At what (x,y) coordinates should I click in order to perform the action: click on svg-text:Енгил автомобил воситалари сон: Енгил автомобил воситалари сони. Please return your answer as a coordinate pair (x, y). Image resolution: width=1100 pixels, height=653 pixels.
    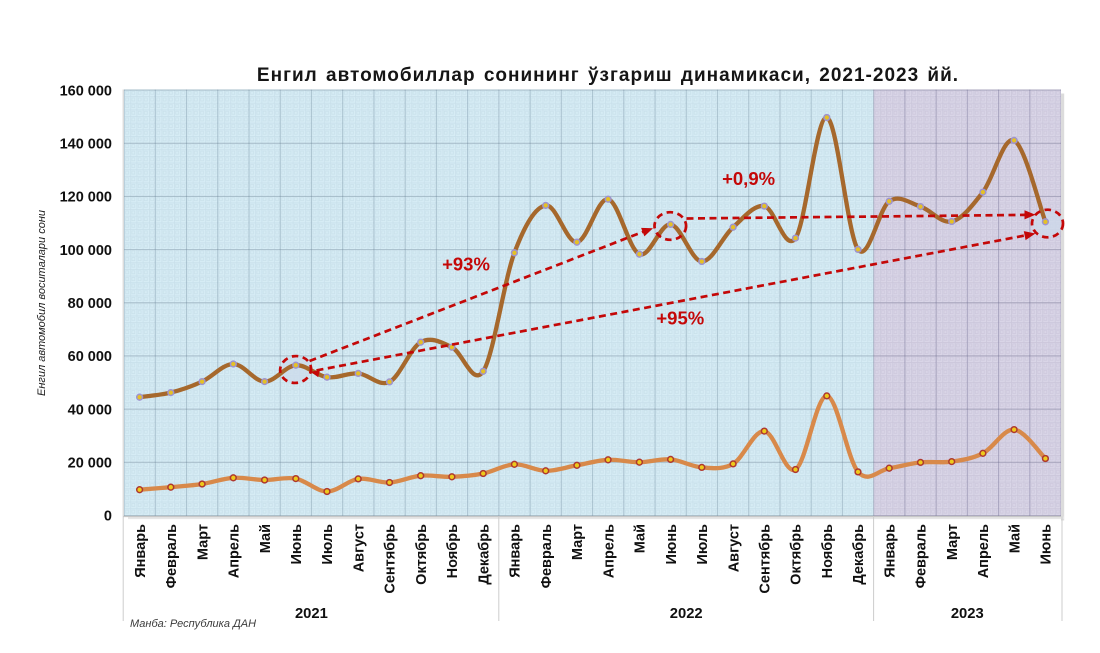
    Looking at the image, I should click on (42, 303).